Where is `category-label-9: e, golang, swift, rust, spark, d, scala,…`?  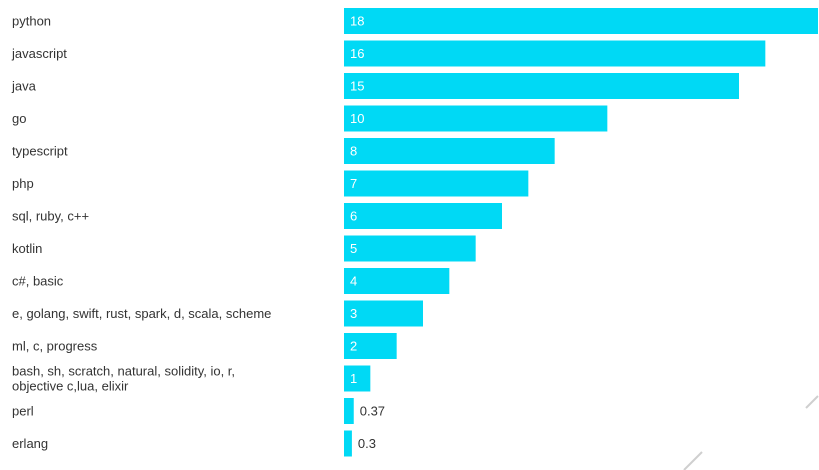
category-label-9: e, golang, swift, rust, spark, d, scala,… is located at coordinates (141, 313).